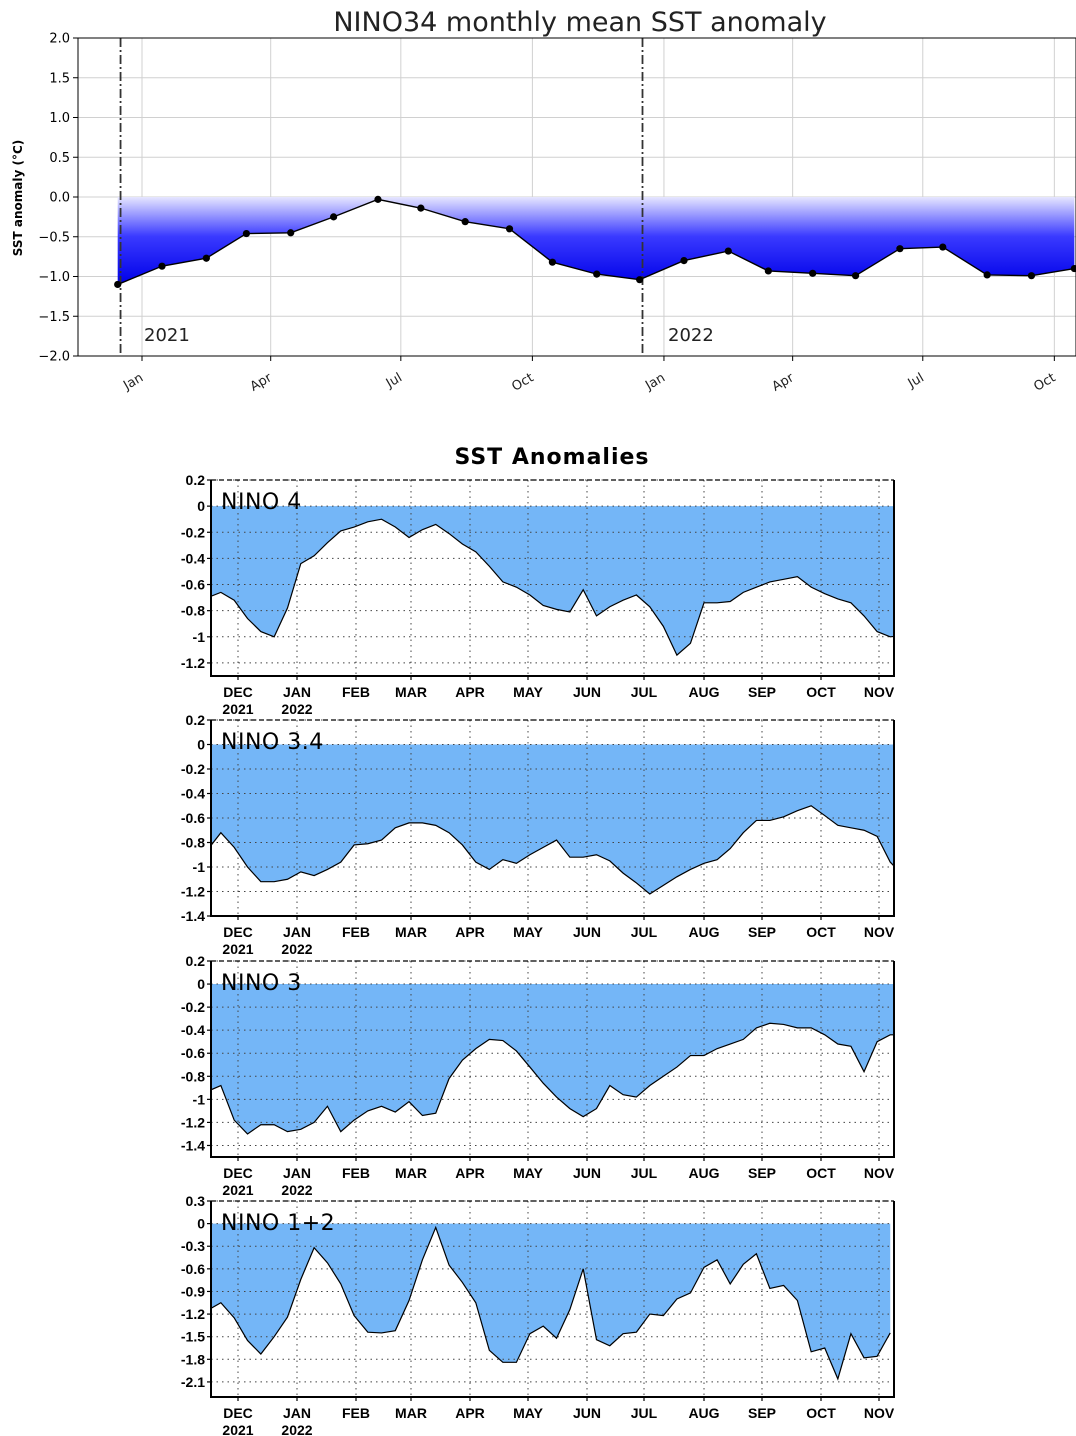 The height and width of the screenshot is (1436, 1076). What do you see at coordinates (916, 380) in the screenshot?
I see `top-xtick-label: Jul` at bounding box center [916, 380].